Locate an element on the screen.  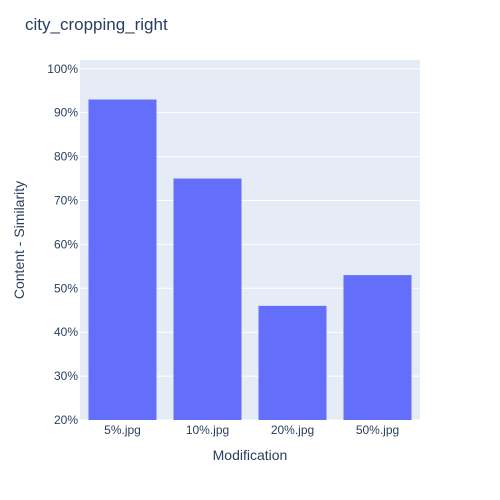
x-tick-label: 5%.jpg is located at coordinates (122, 430).